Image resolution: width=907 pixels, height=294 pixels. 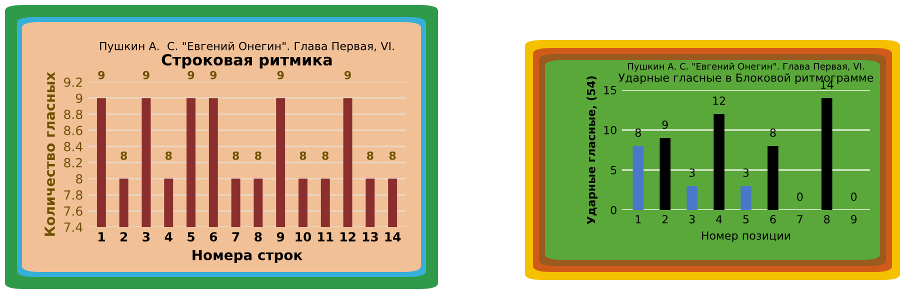 I want to click on y-tick-label: 10, so click(x=610, y=130).